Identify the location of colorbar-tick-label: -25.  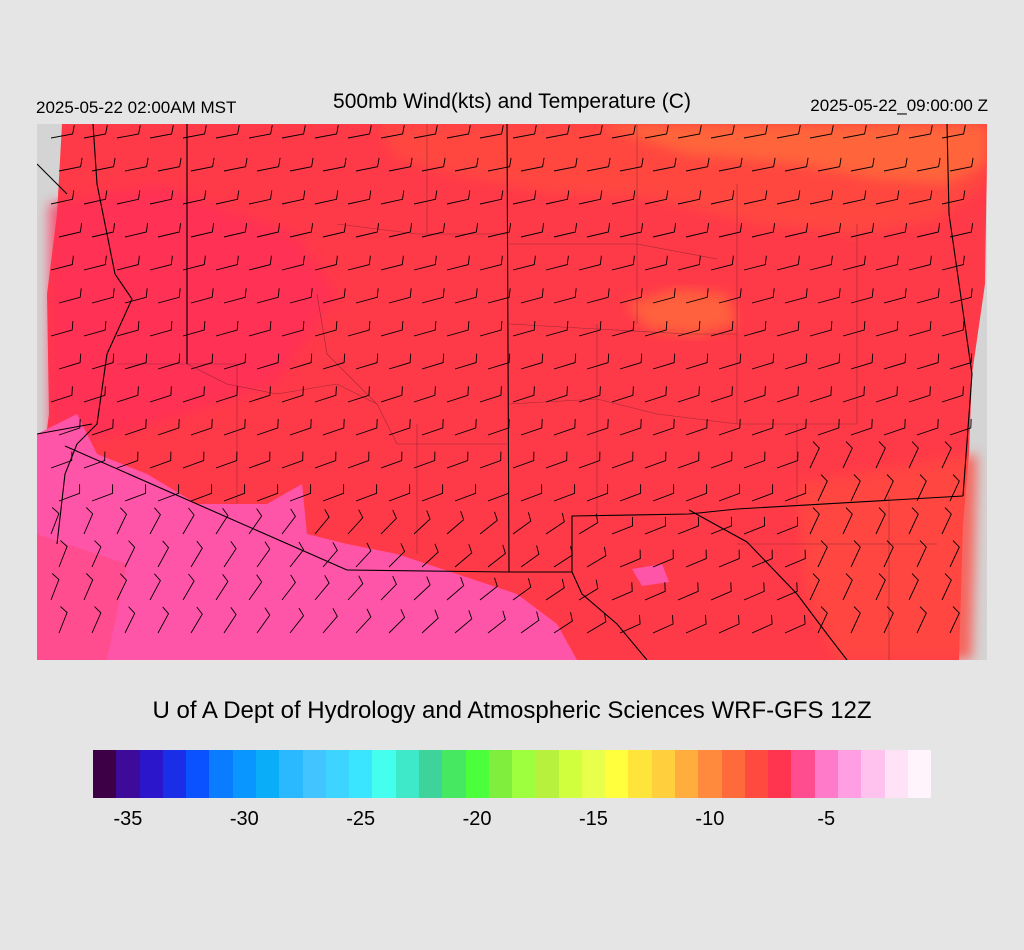
(361, 819).